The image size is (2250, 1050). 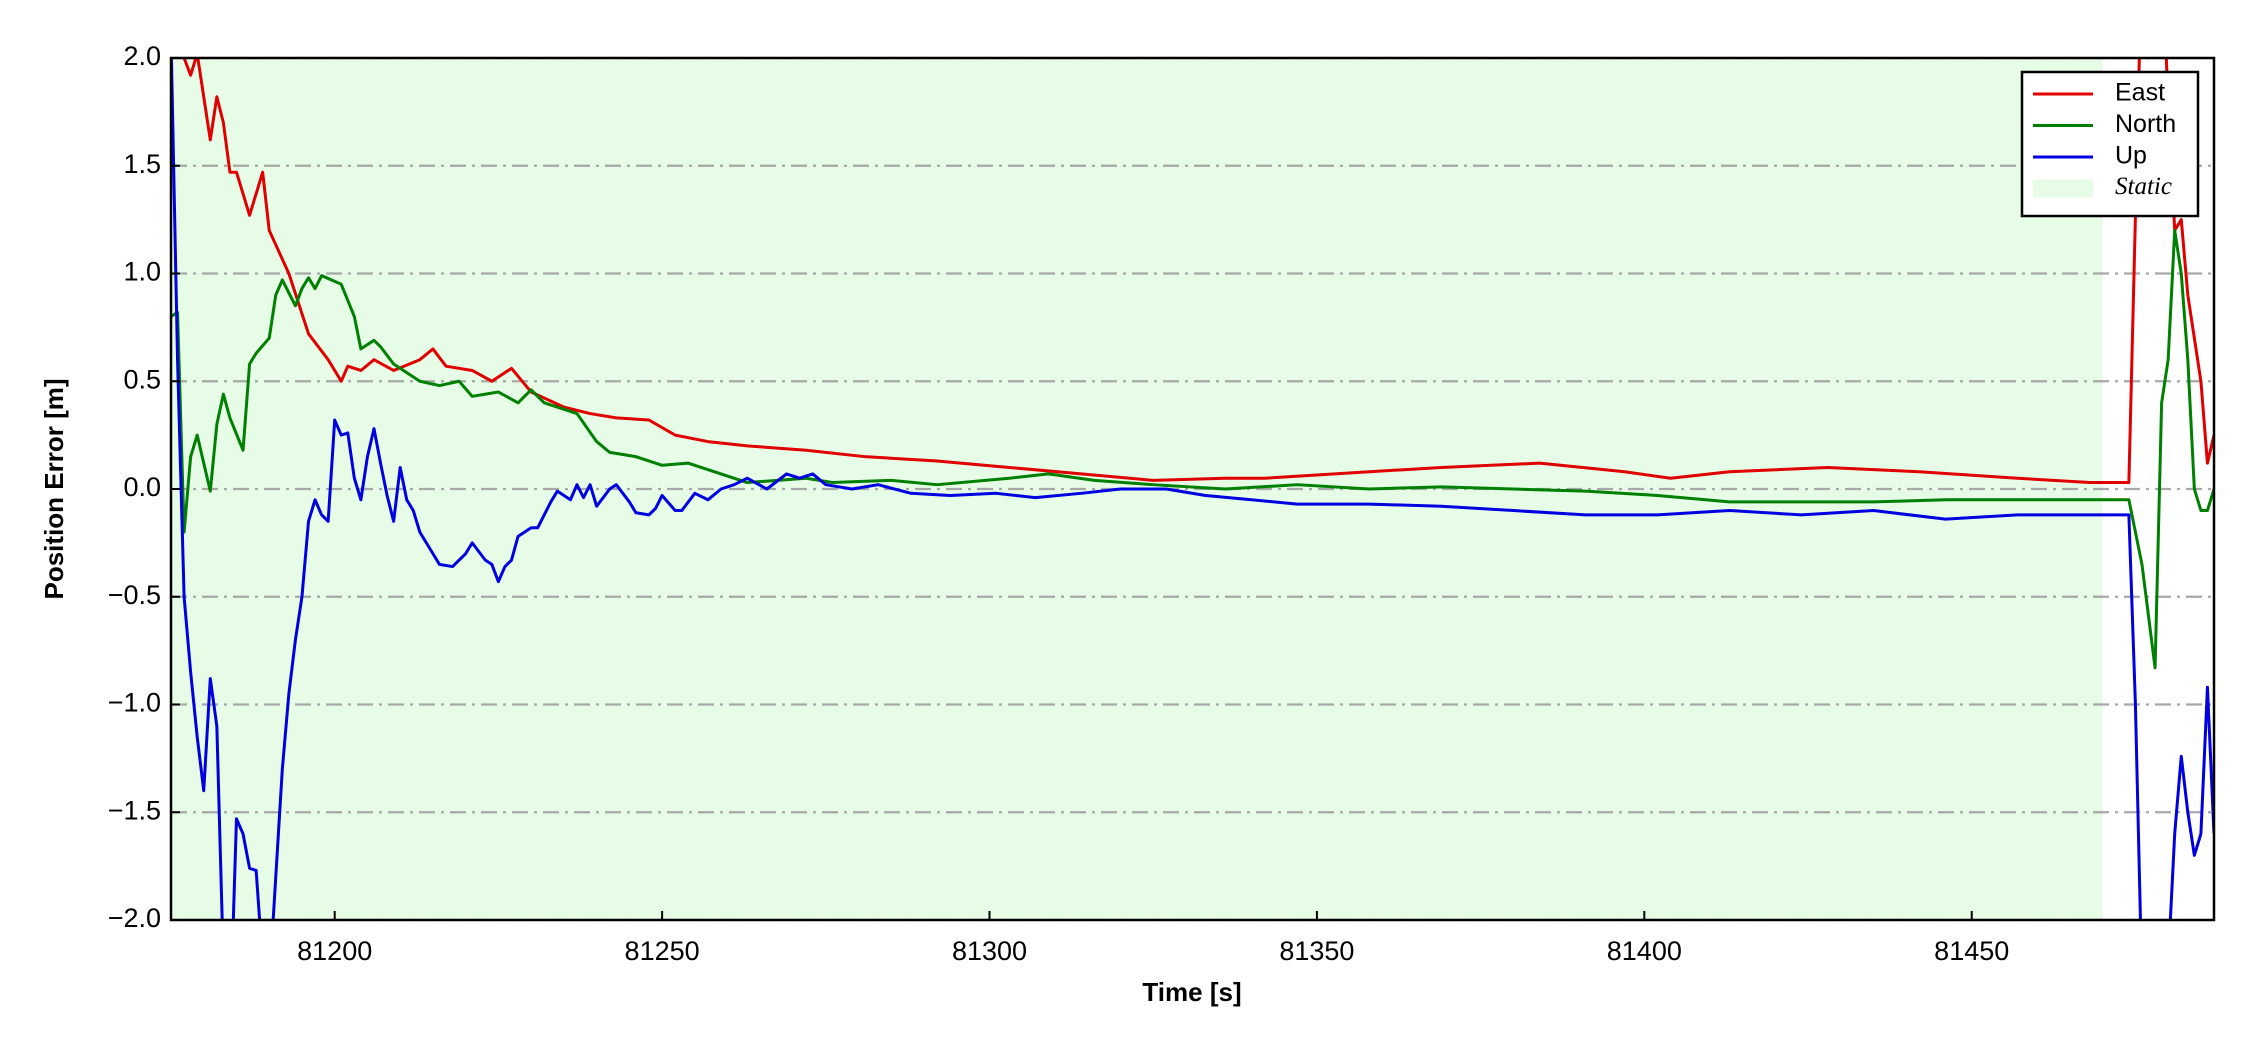 What do you see at coordinates (134, 595) in the screenshot?
I see `y-tick-label: −0.5` at bounding box center [134, 595].